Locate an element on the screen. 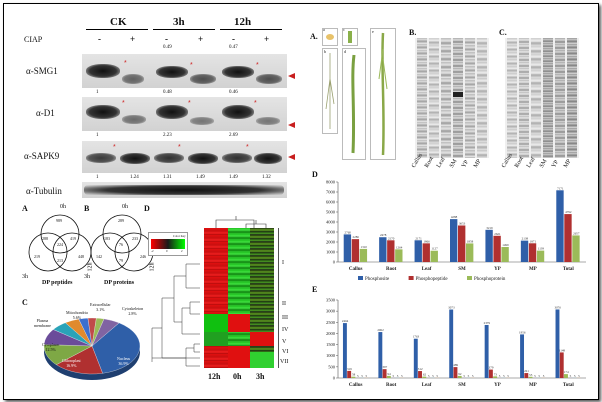 The height and width of the screenshot is (402, 602). gel-b is located at coordinates (452, 98).